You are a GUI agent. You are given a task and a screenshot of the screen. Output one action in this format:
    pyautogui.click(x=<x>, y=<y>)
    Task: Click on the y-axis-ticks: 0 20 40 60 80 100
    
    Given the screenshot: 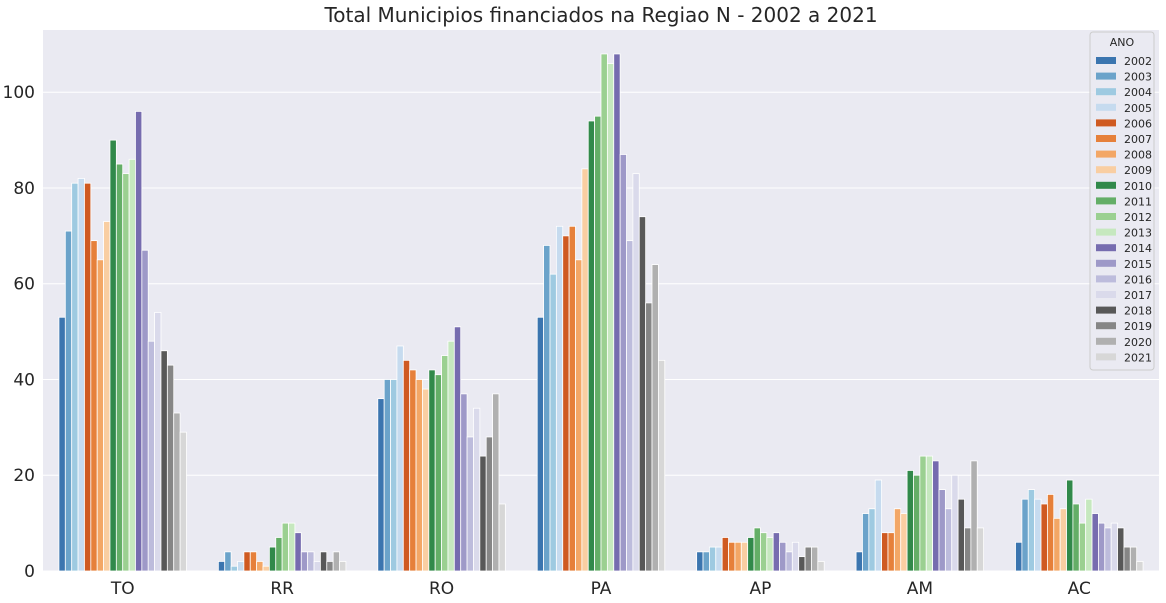 What is the action you would take?
    pyautogui.click(x=19, y=332)
    